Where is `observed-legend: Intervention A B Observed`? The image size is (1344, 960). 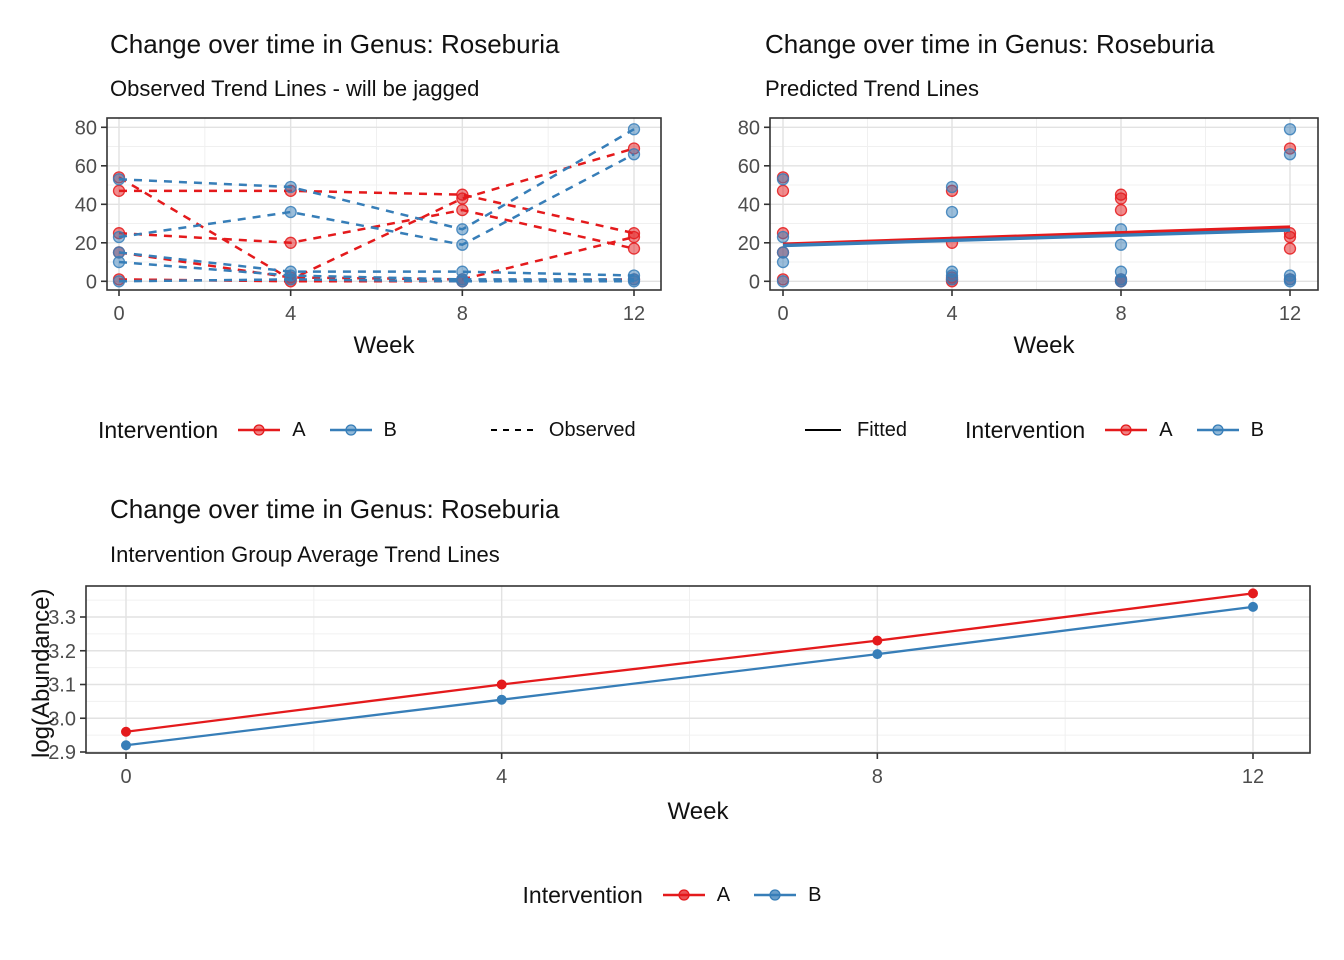 observed-legend: Intervention A B Observed is located at coordinates (367, 430).